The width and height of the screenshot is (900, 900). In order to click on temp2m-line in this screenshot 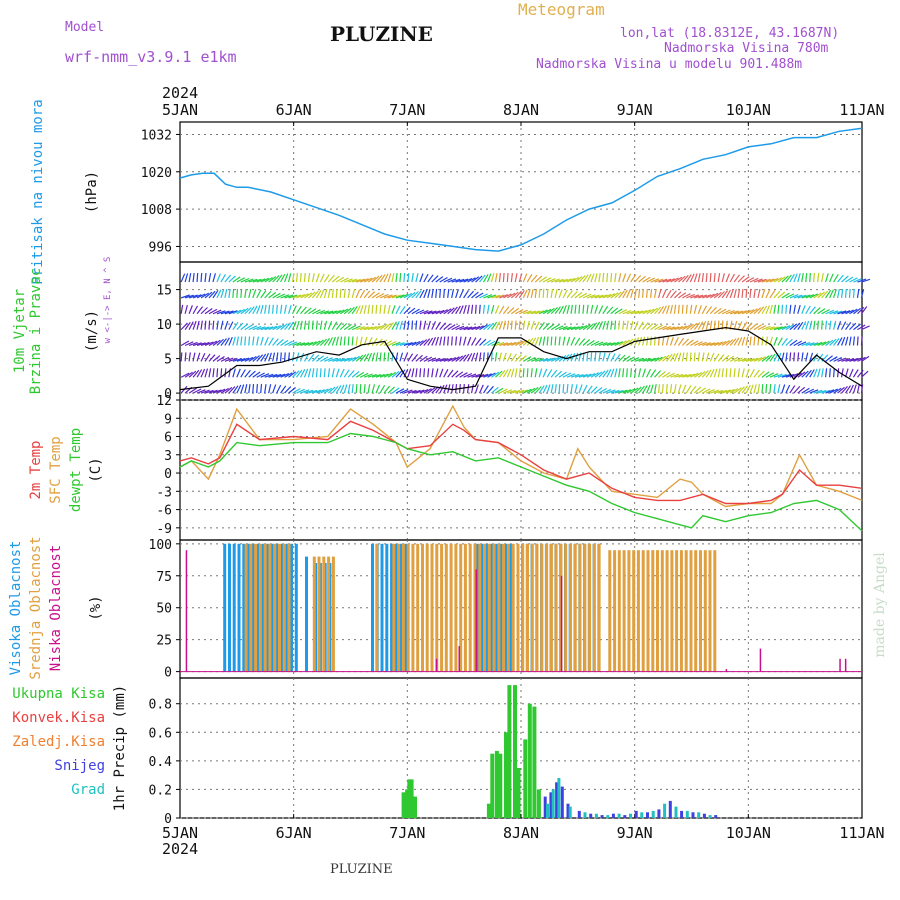, I will do `click(521, 462)`.